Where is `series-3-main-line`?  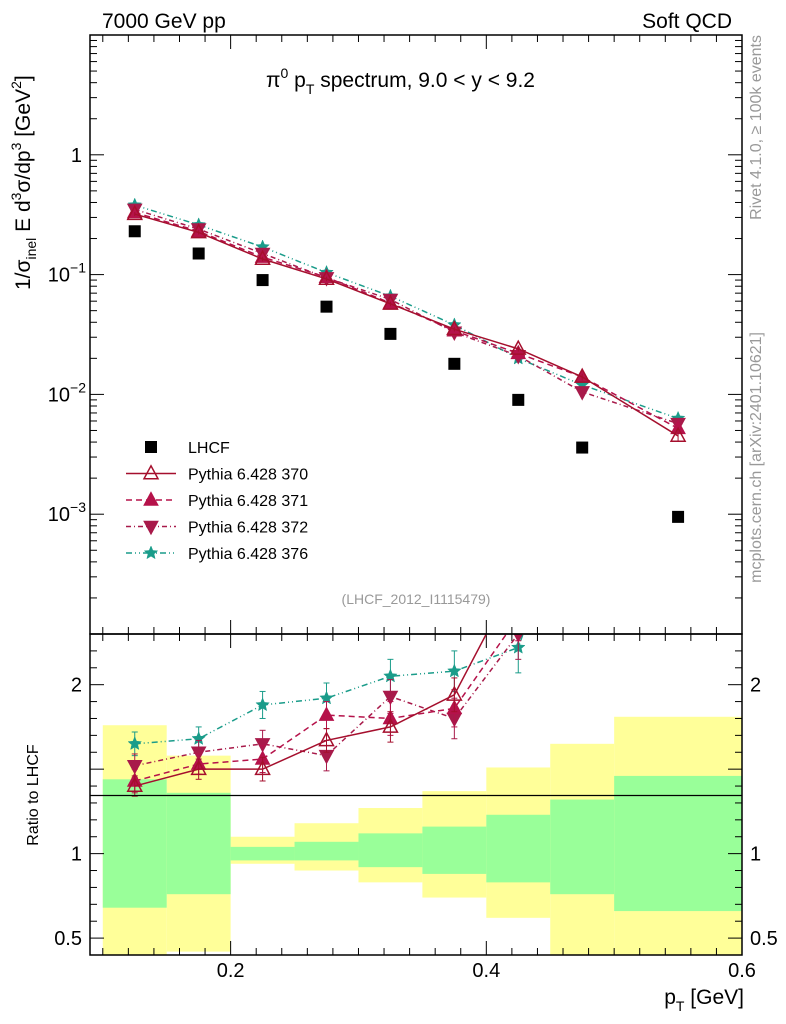 series-3-main-line is located at coordinates (406, 312).